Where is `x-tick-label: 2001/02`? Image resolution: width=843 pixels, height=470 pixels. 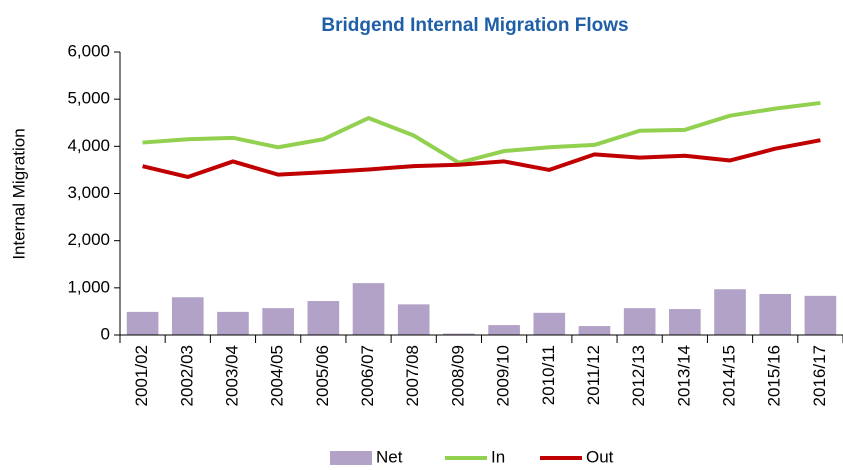 x-tick-label: 2001/02 is located at coordinates (141, 375).